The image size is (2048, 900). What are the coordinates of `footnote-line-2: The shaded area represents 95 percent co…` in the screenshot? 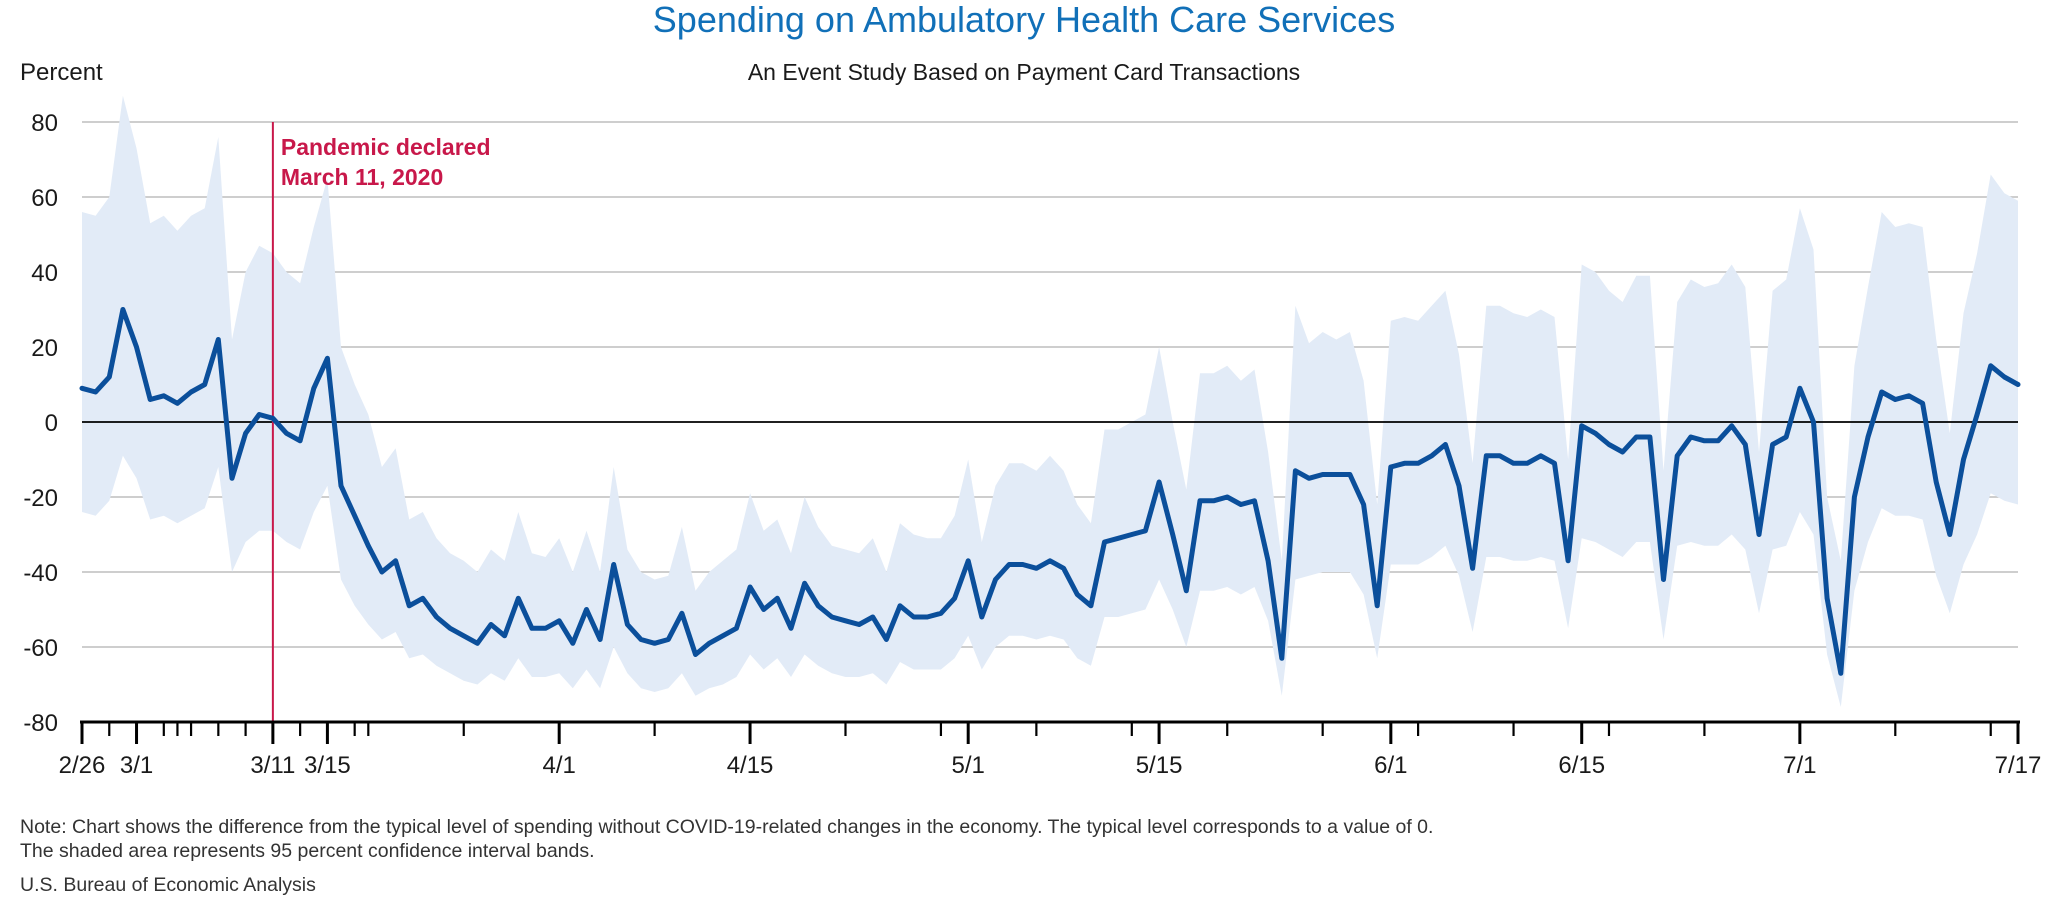 It's located at (307, 851).